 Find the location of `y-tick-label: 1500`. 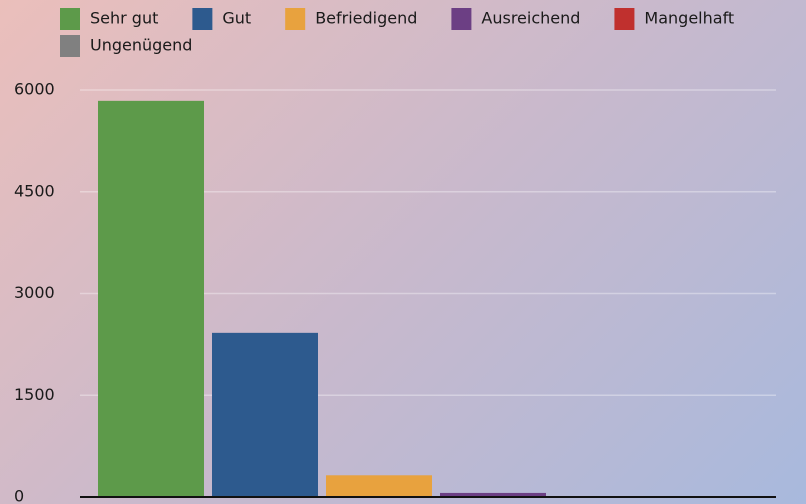

y-tick-label: 1500 is located at coordinates (34, 394).